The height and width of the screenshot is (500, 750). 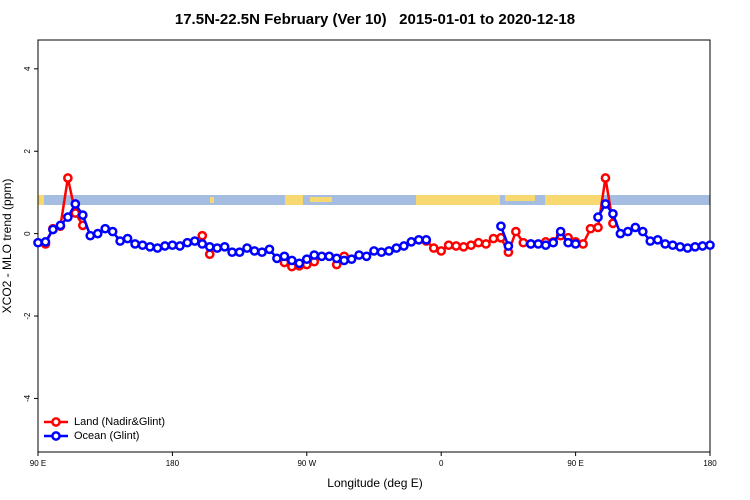 What do you see at coordinates (374, 200) in the screenshot?
I see `land-ocean-strip` at bounding box center [374, 200].